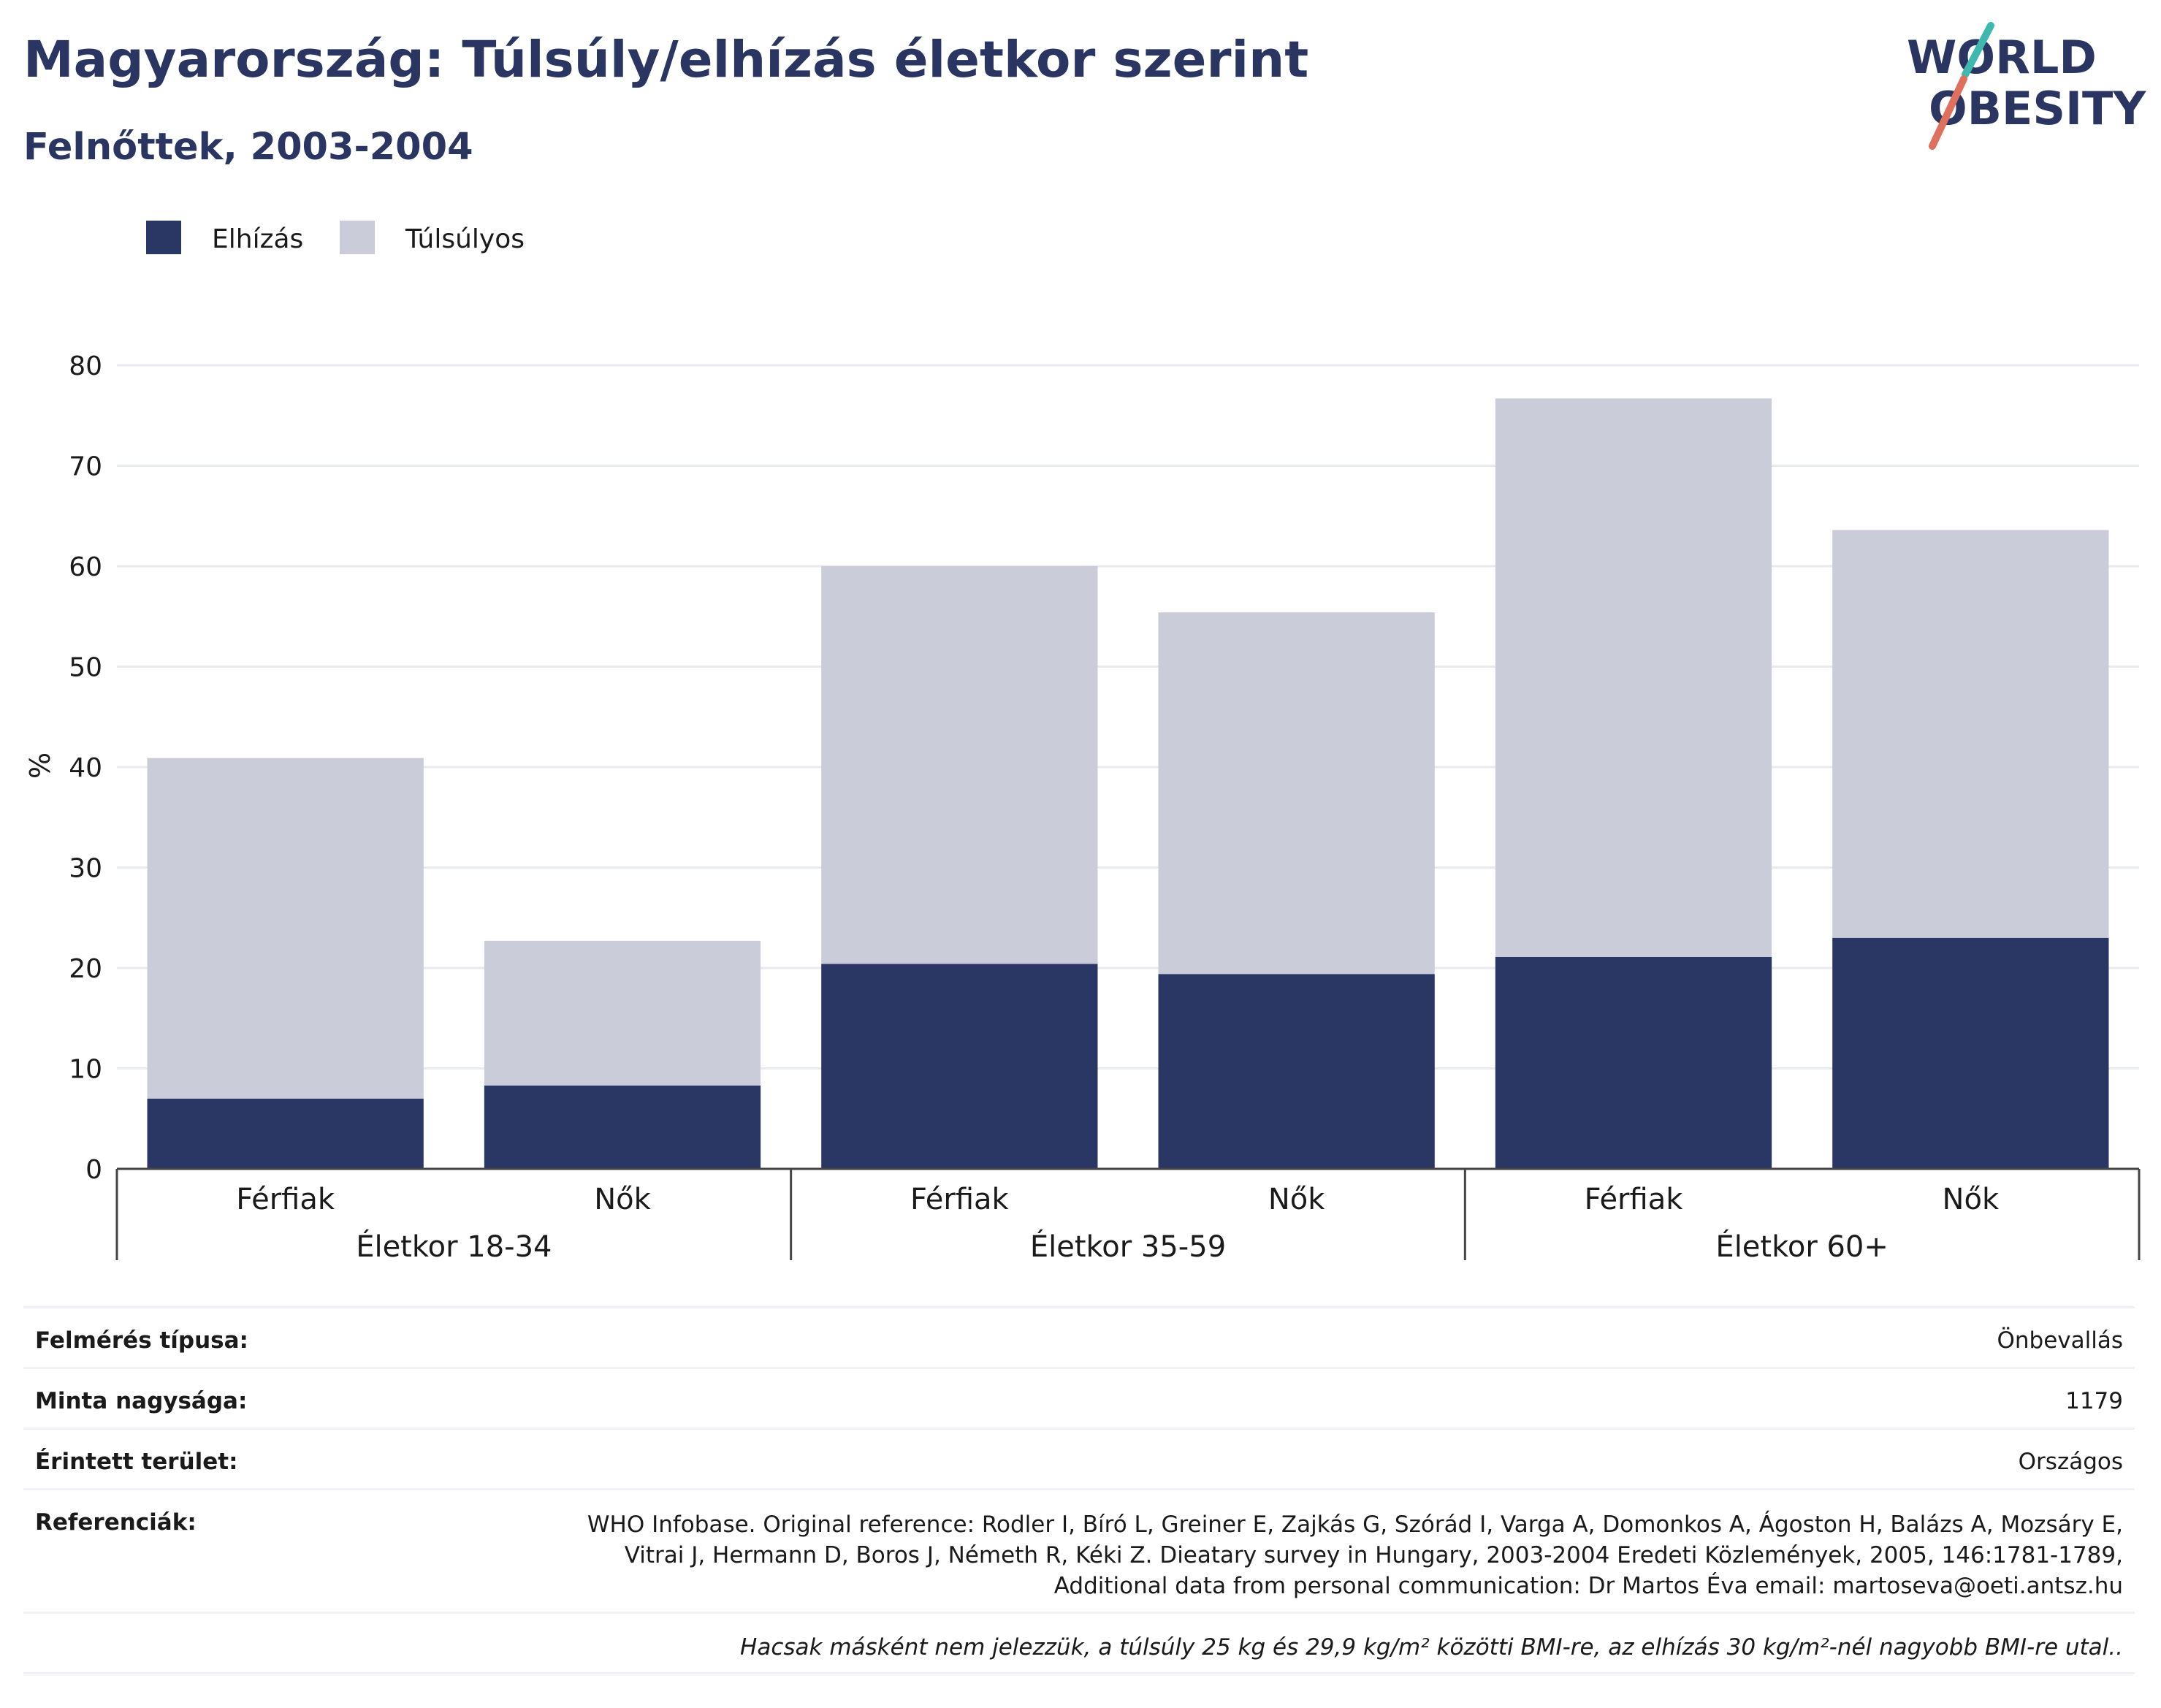  I want to click on info-value: 1179, so click(2094, 1401).